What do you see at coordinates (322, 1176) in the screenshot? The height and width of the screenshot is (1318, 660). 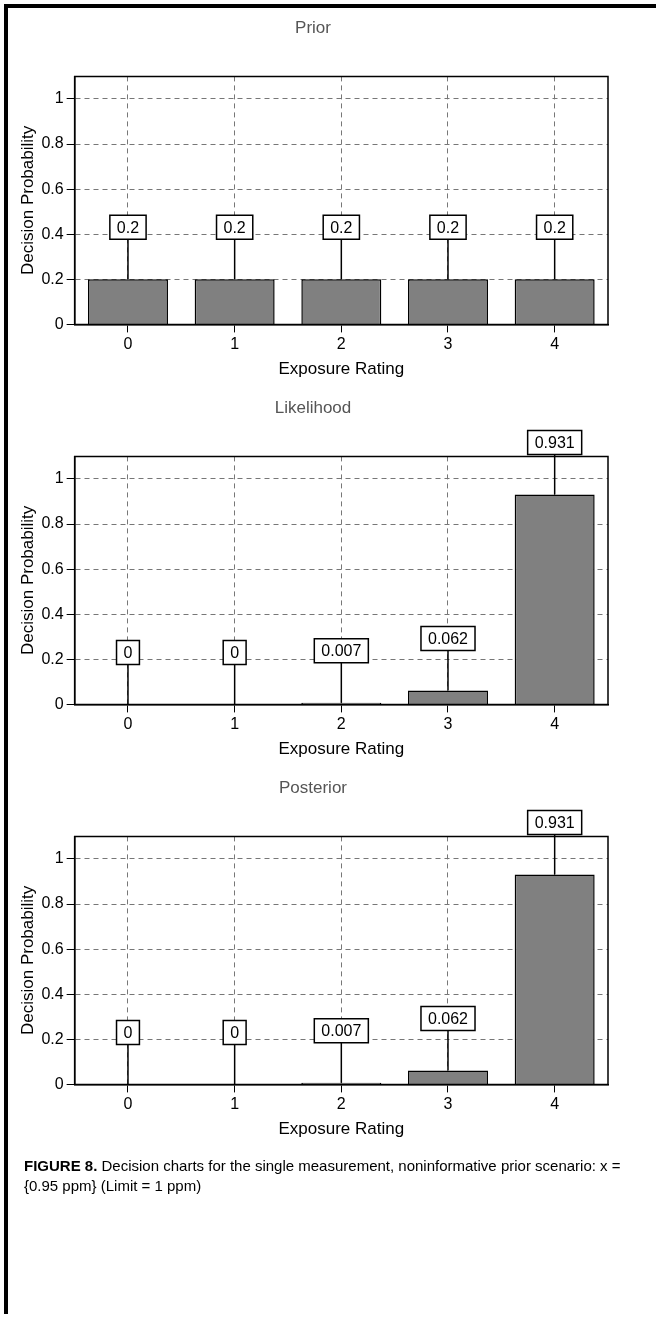 I see `caption: FIGURE 8. Decision charts for the single measurement, noninformative prior scenario: x = {0.95 ppm} (Limit = 1 ppm)` at bounding box center [322, 1176].